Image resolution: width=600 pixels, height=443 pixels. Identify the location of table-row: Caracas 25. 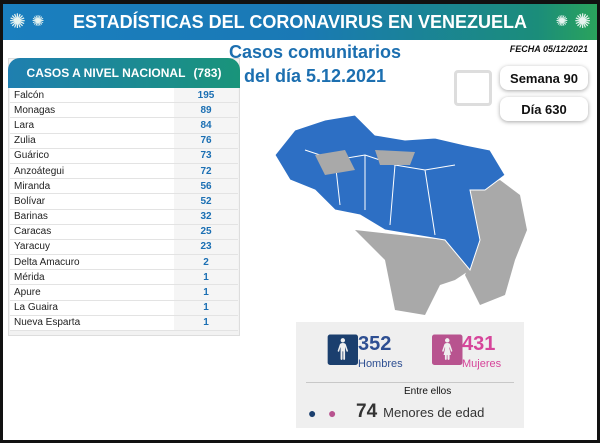
(124, 232).